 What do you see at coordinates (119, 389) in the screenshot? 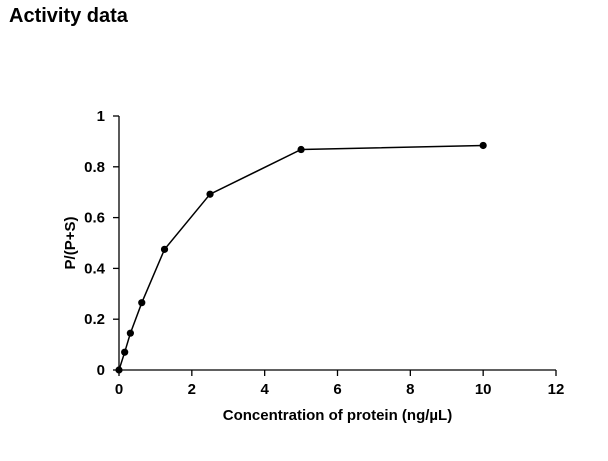
I see `x-tick-label: 0` at bounding box center [119, 389].